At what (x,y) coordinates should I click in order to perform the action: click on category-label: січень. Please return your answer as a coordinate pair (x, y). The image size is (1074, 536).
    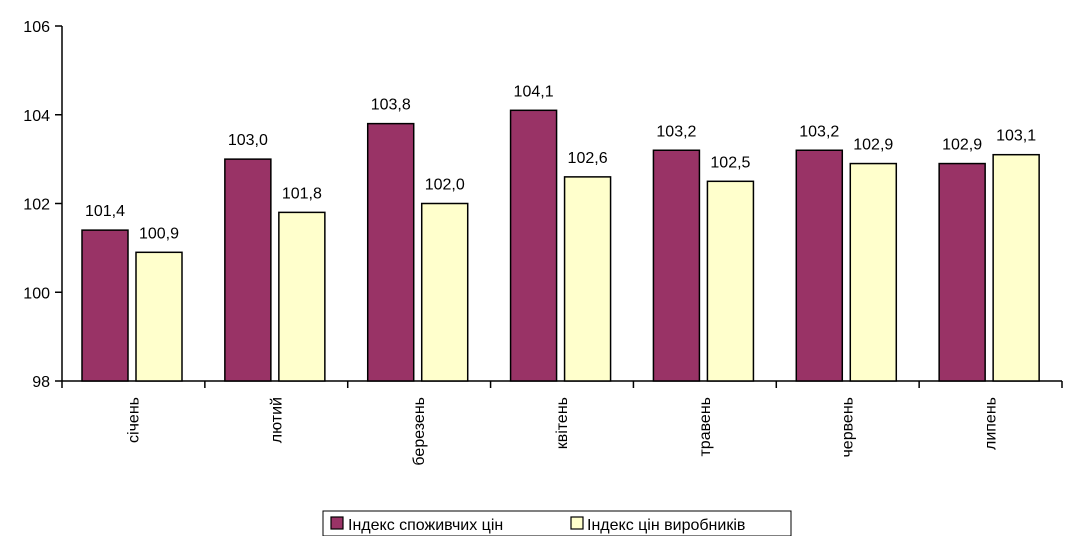
    Looking at the image, I should click on (133, 420).